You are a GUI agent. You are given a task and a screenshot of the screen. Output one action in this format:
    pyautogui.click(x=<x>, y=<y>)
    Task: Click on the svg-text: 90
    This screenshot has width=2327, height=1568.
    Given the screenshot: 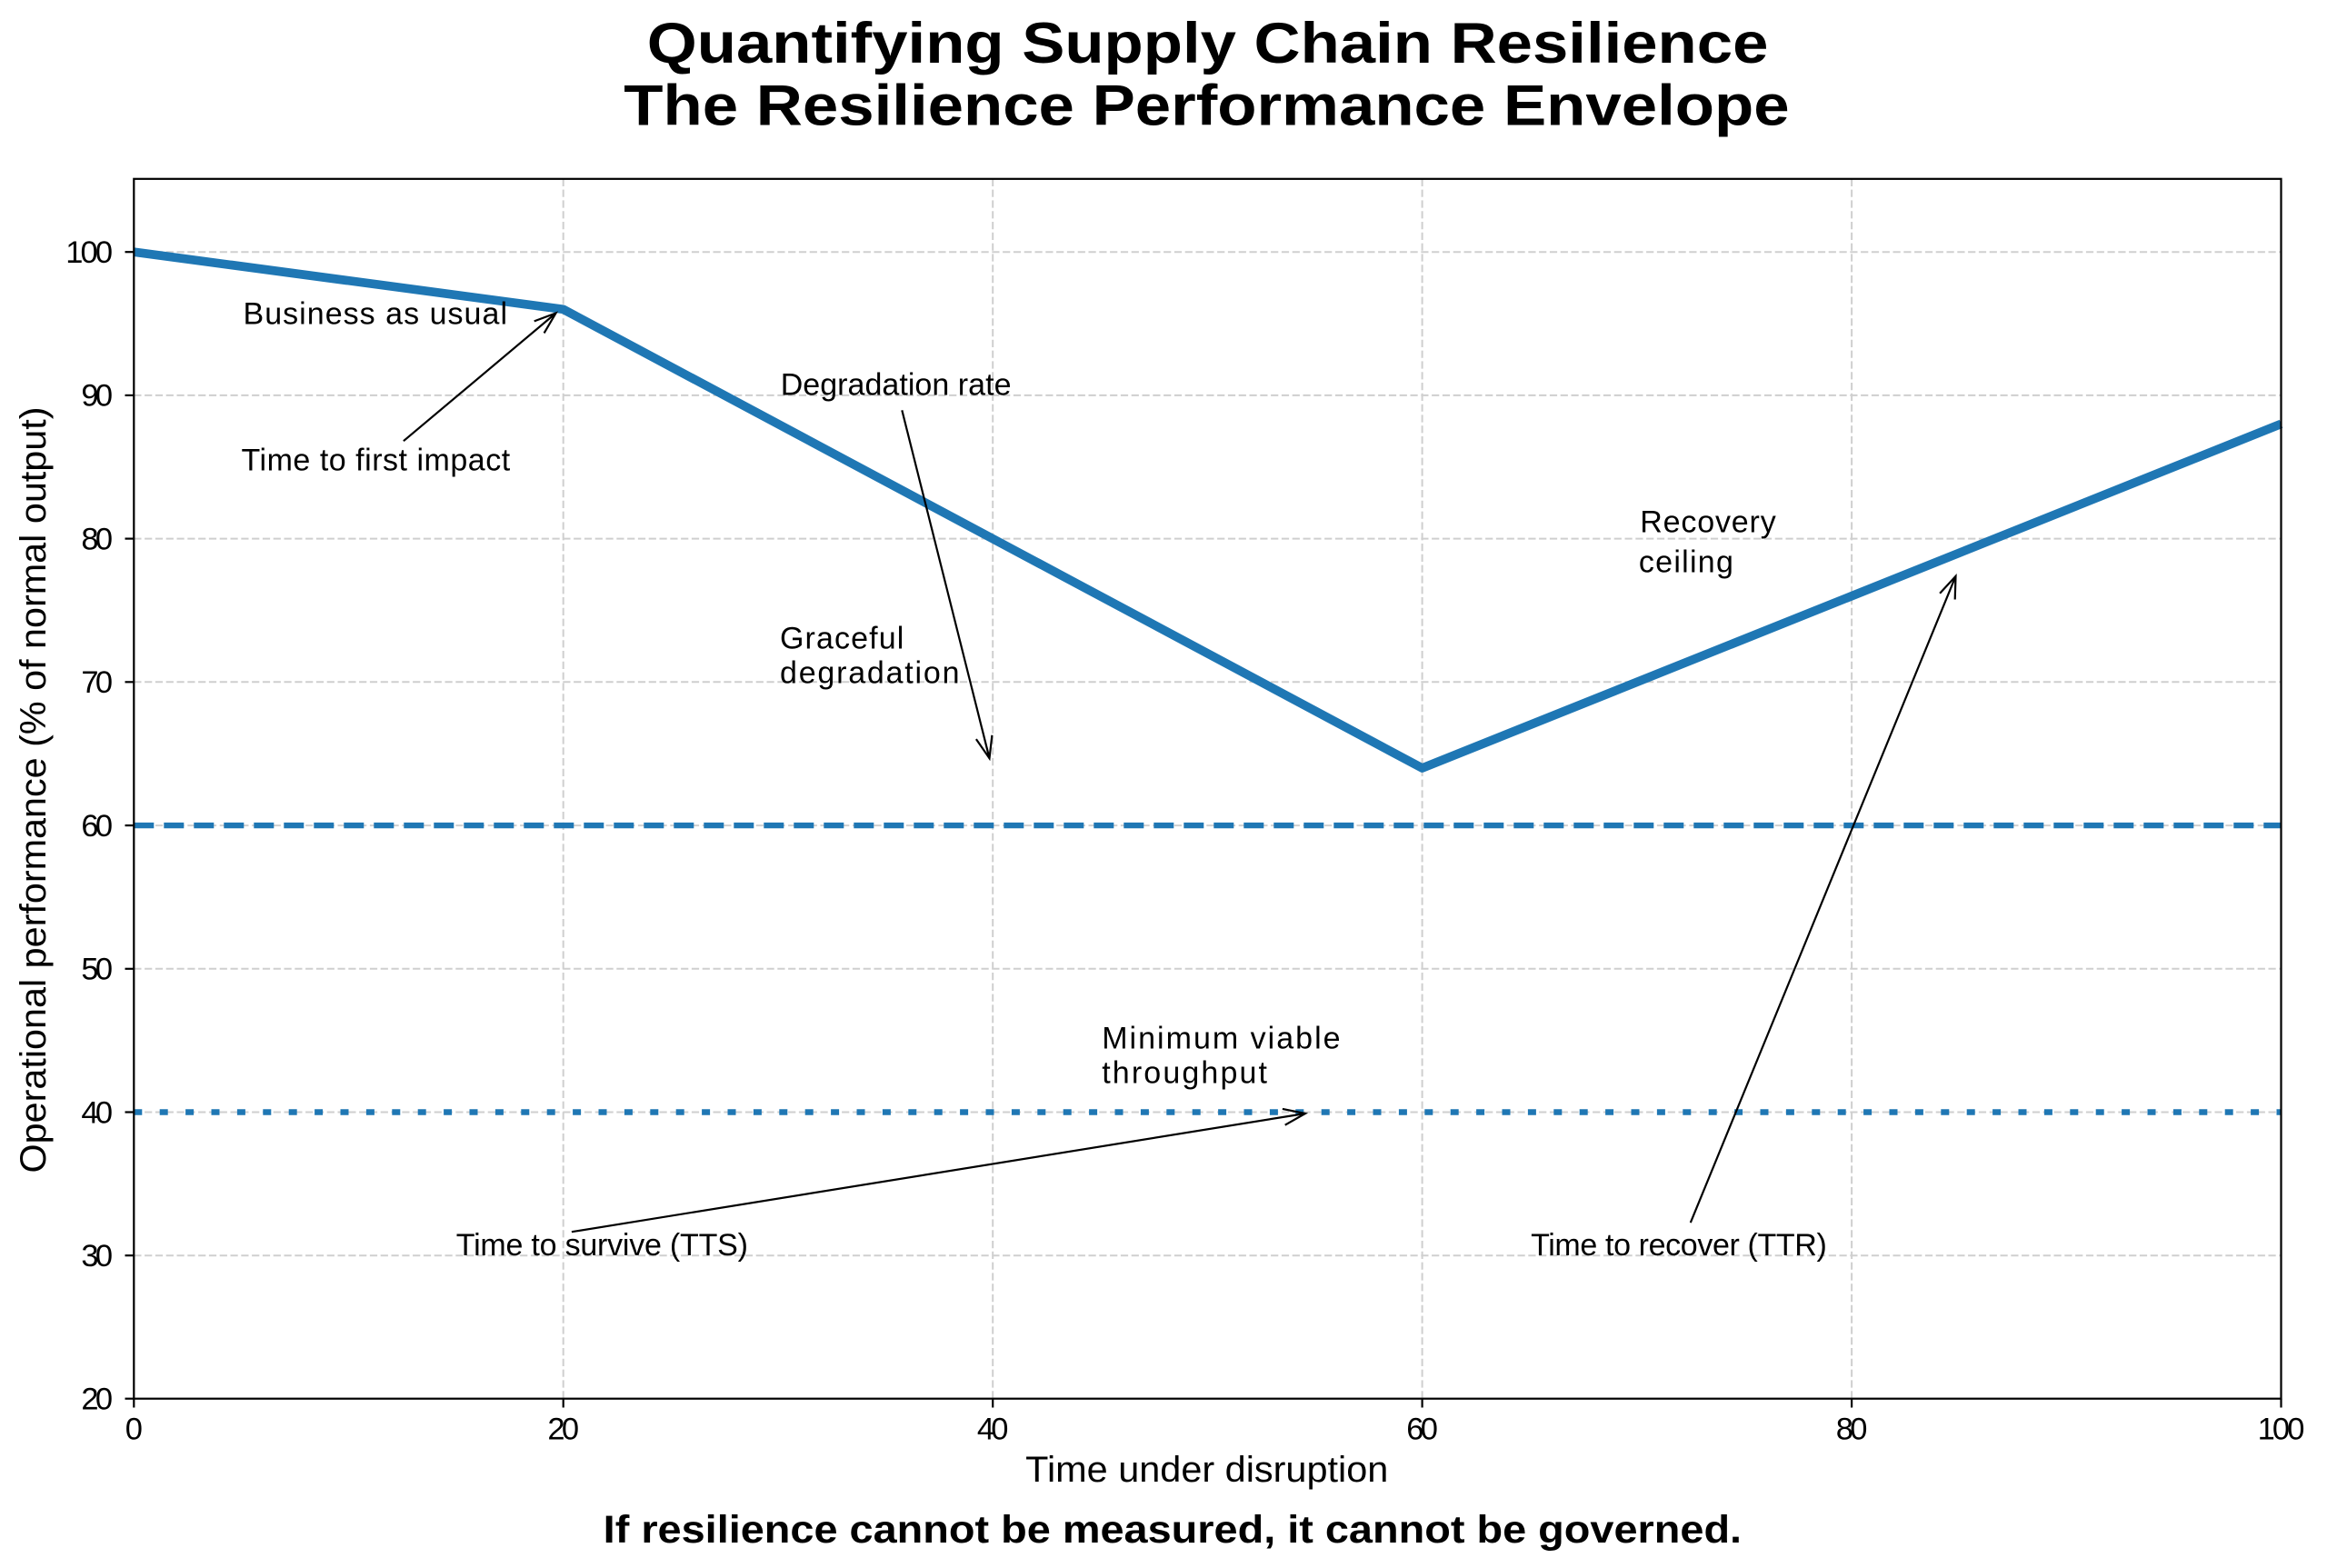 What is the action you would take?
    pyautogui.click(x=97, y=397)
    